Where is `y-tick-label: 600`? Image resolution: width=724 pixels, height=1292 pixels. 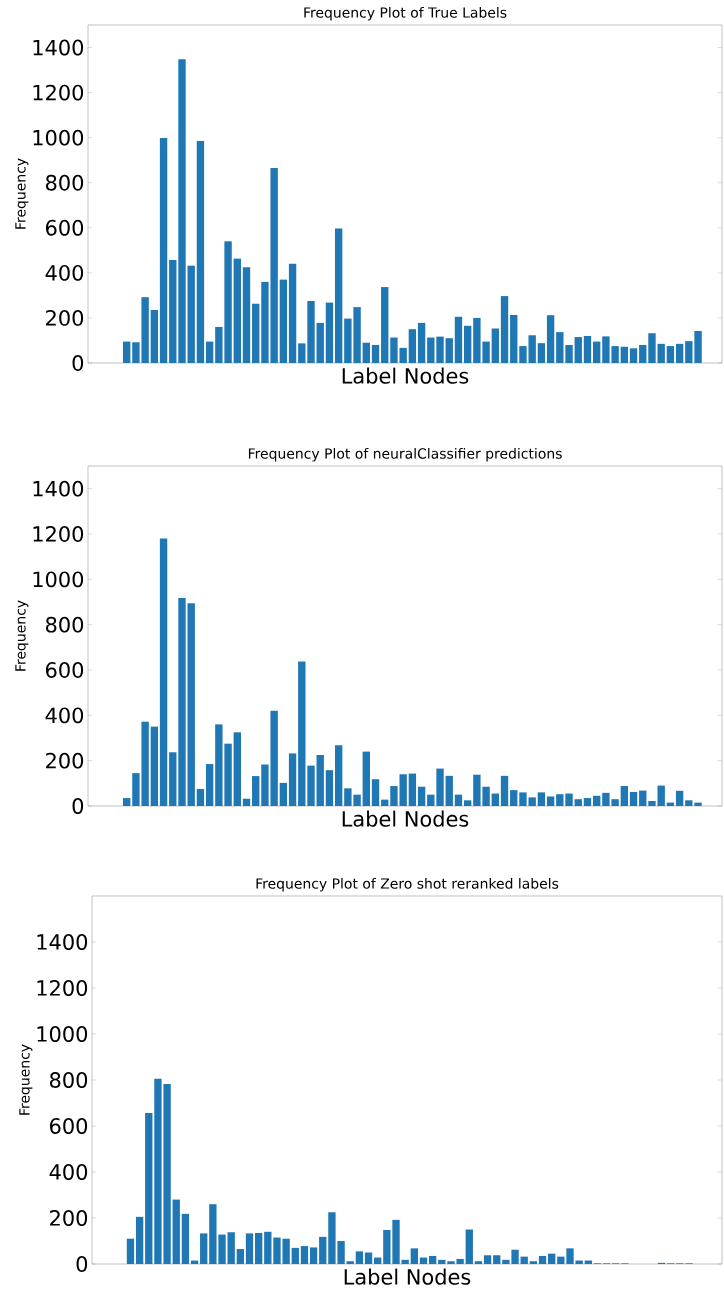
y-tick-label: 600 is located at coordinates (65, 670).